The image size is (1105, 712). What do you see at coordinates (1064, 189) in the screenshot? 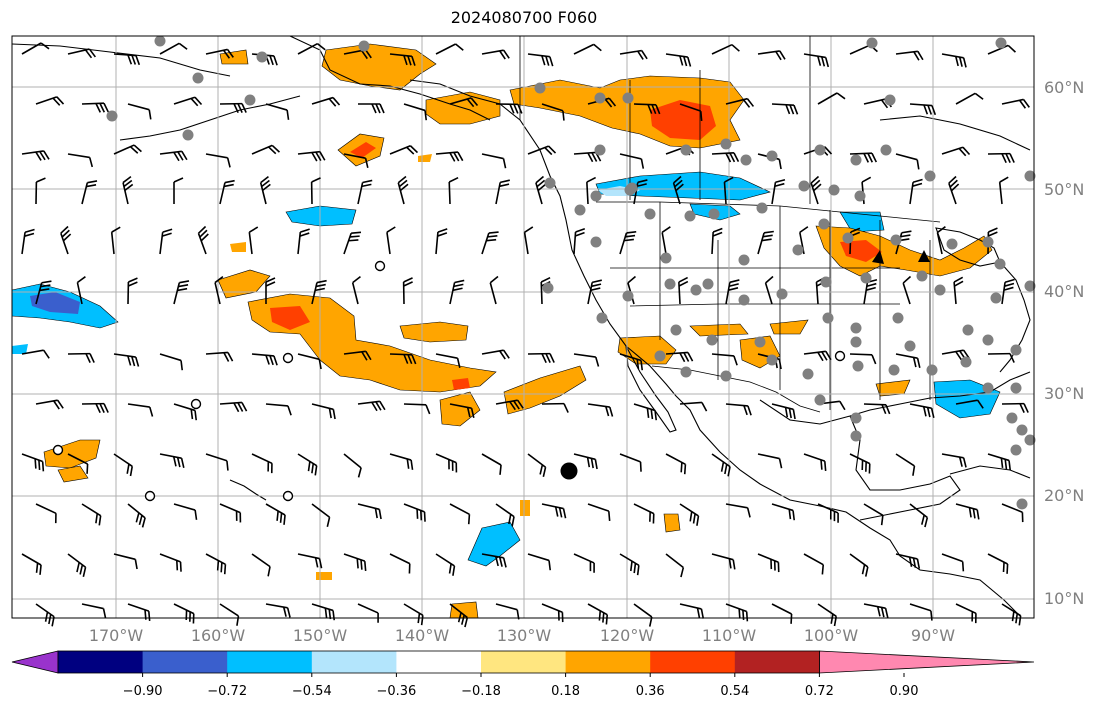
I see `latitude-label: 50°N` at bounding box center [1064, 189].